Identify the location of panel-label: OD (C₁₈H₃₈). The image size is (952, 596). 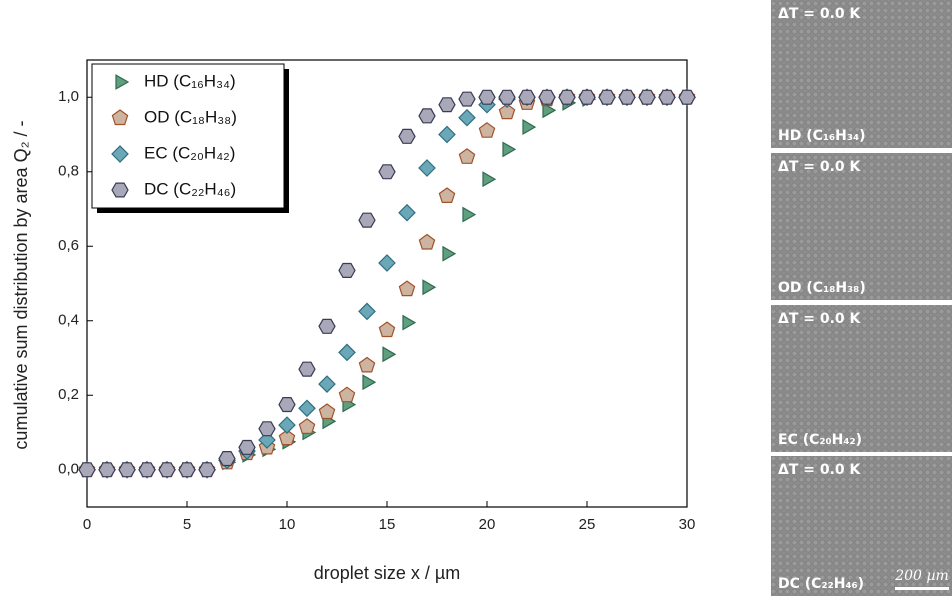
(822, 288).